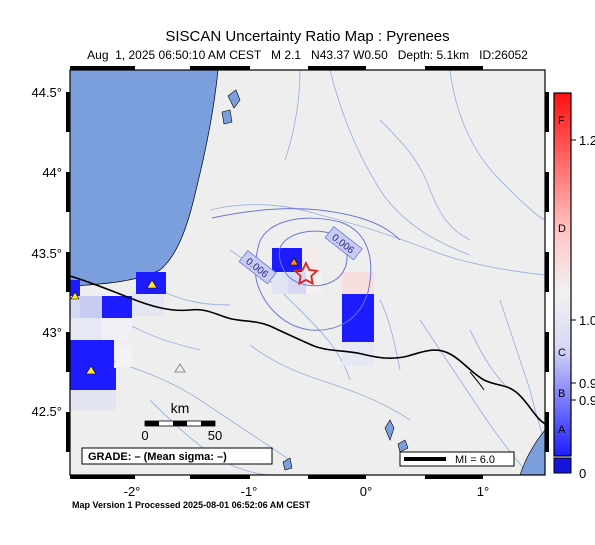 The height and width of the screenshot is (545, 595). I want to click on grade-box: GRADE: – (Mean sigma: –), so click(177, 456).